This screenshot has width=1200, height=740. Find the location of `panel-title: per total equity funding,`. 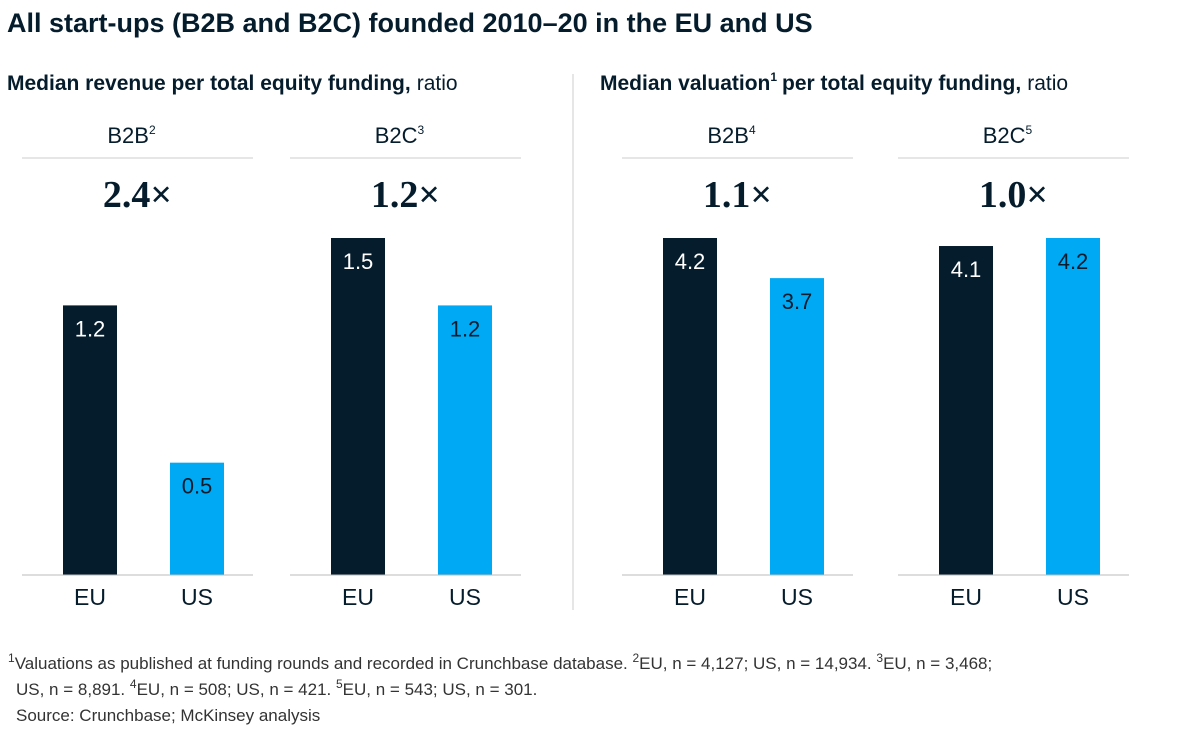

panel-title: per total equity funding, is located at coordinates (901, 83).